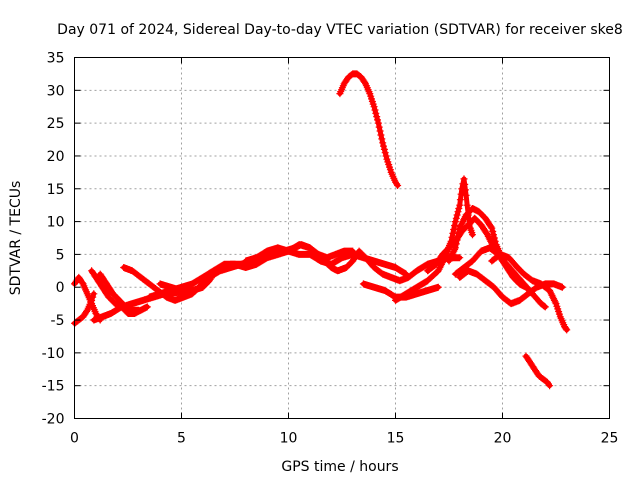  I want to click on x-tick-label: 15, so click(396, 439).